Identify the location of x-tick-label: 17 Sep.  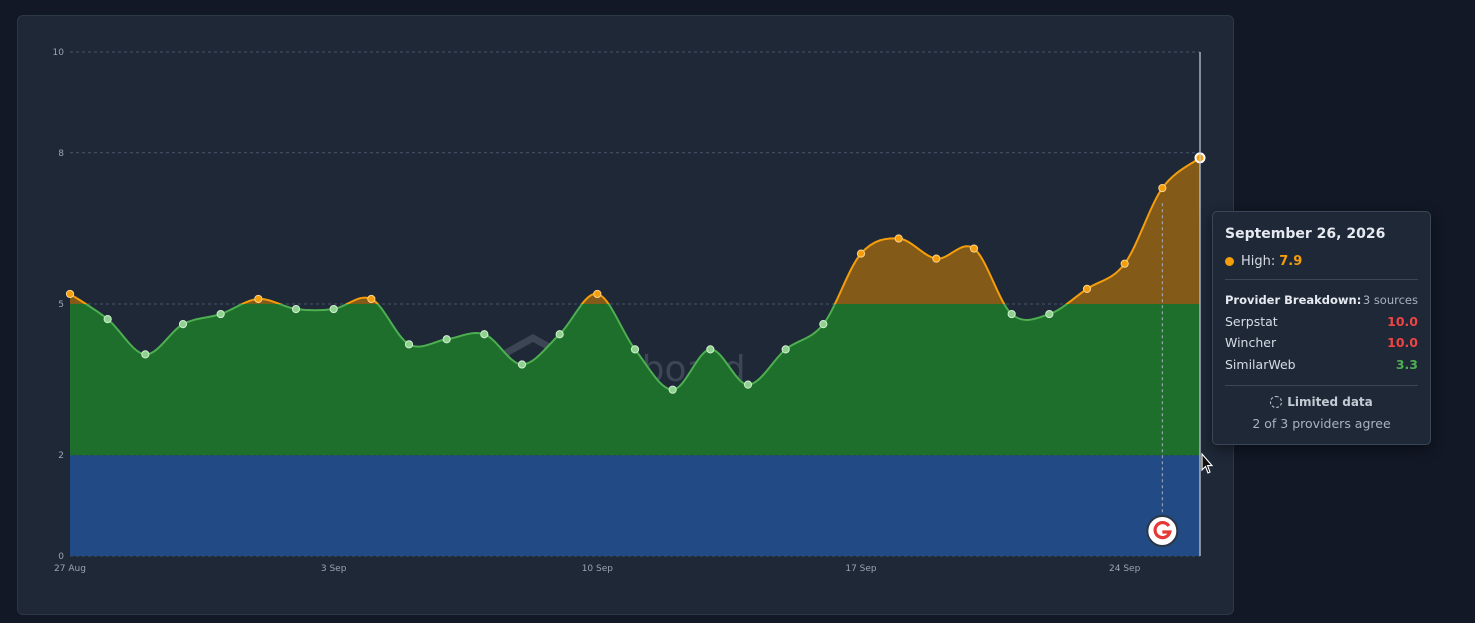
(861, 569).